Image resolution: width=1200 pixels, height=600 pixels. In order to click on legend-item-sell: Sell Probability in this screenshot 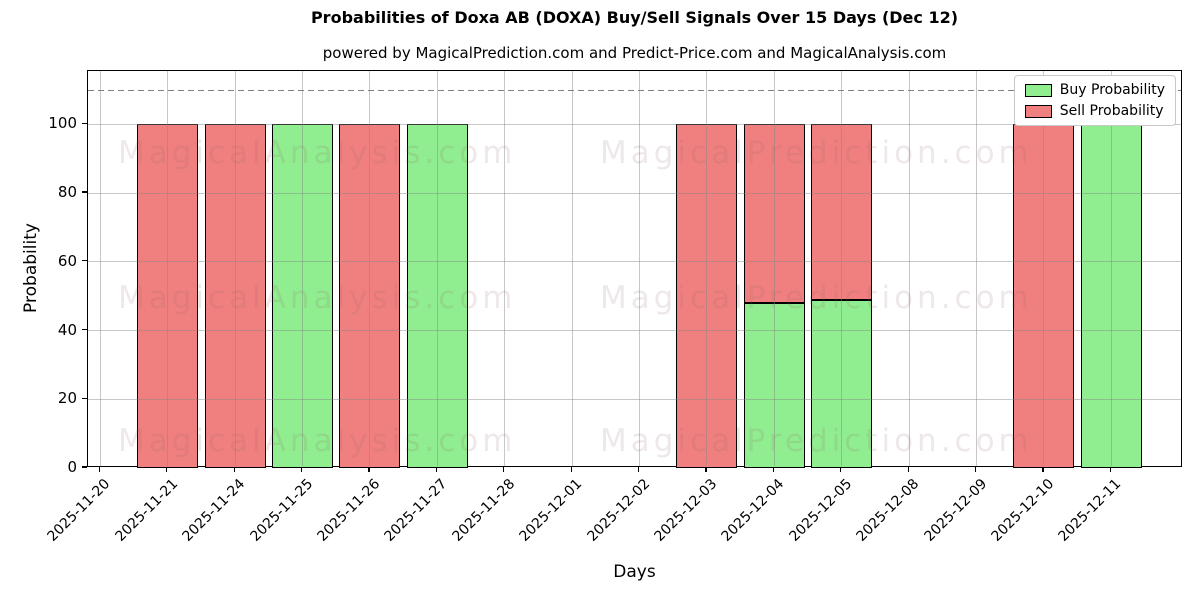, I will do `click(1094, 111)`.